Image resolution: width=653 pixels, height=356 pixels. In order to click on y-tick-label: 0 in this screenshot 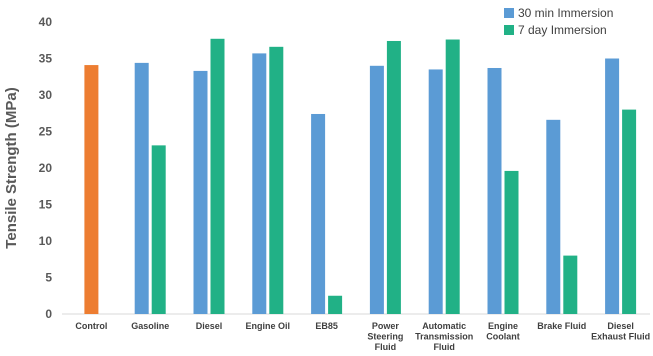, I will do `click(48, 314)`.